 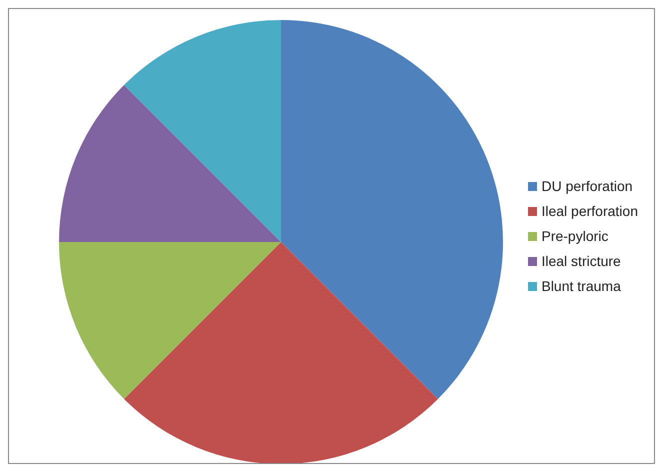 I want to click on legend-label: Ileal perforation, so click(x=589, y=210).